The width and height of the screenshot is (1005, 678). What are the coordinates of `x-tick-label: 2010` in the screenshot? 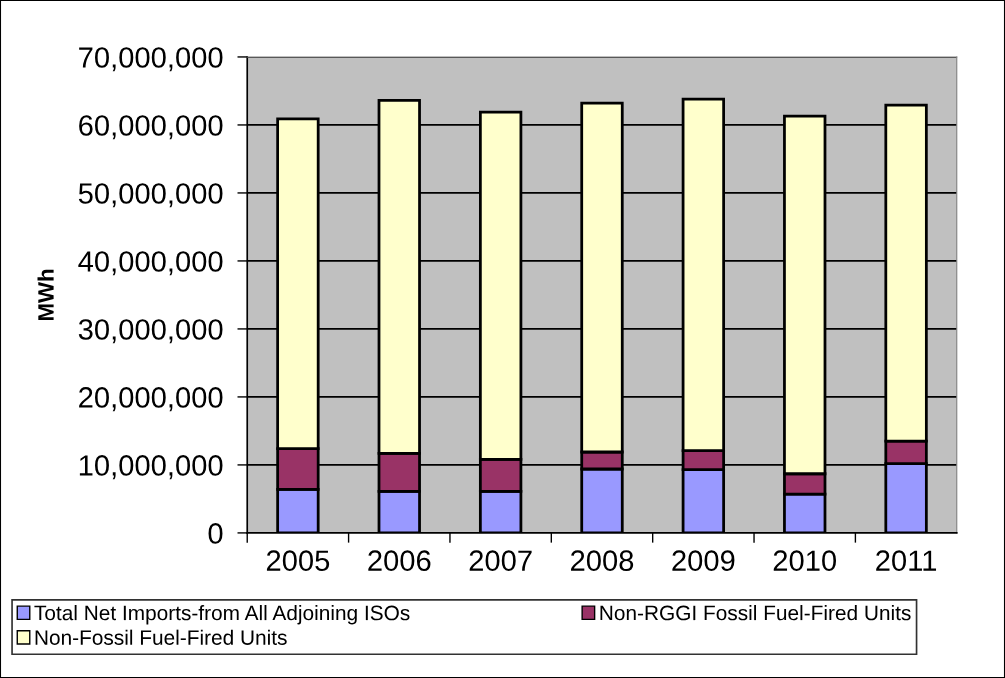 It's located at (805, 560).